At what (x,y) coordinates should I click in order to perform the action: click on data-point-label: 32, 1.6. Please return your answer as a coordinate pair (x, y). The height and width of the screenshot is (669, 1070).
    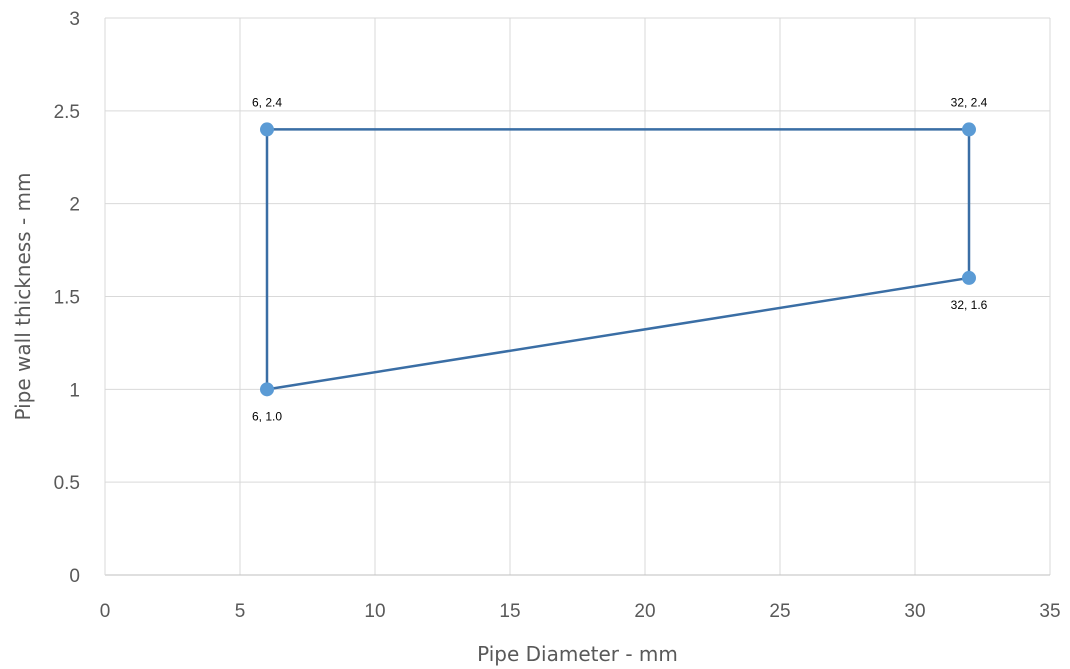
    Looking at the image, I should click on (969, 305).